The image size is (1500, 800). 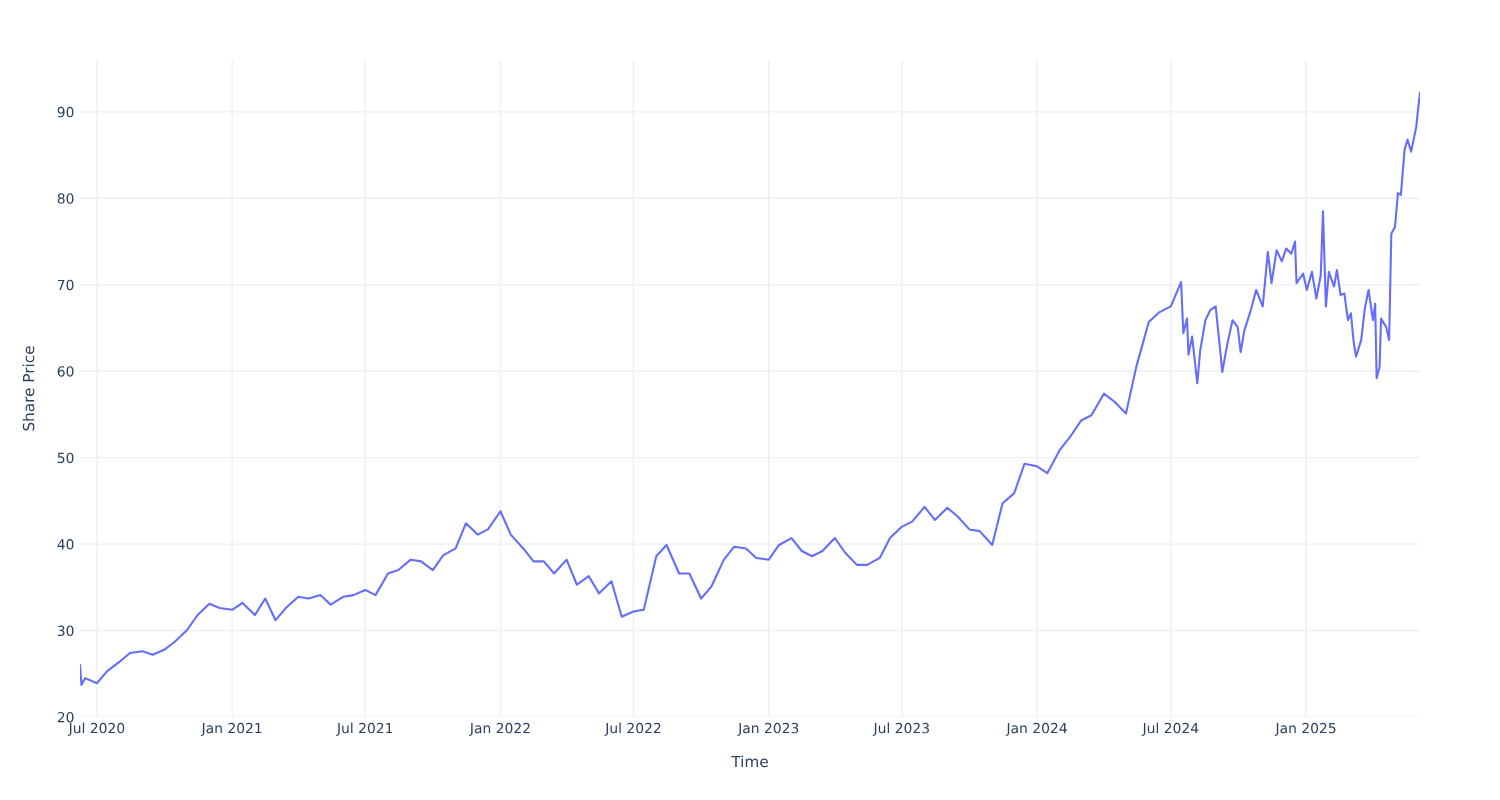 I want to click on x-tick-label: Jan 2021, so click(x=231, y=729).